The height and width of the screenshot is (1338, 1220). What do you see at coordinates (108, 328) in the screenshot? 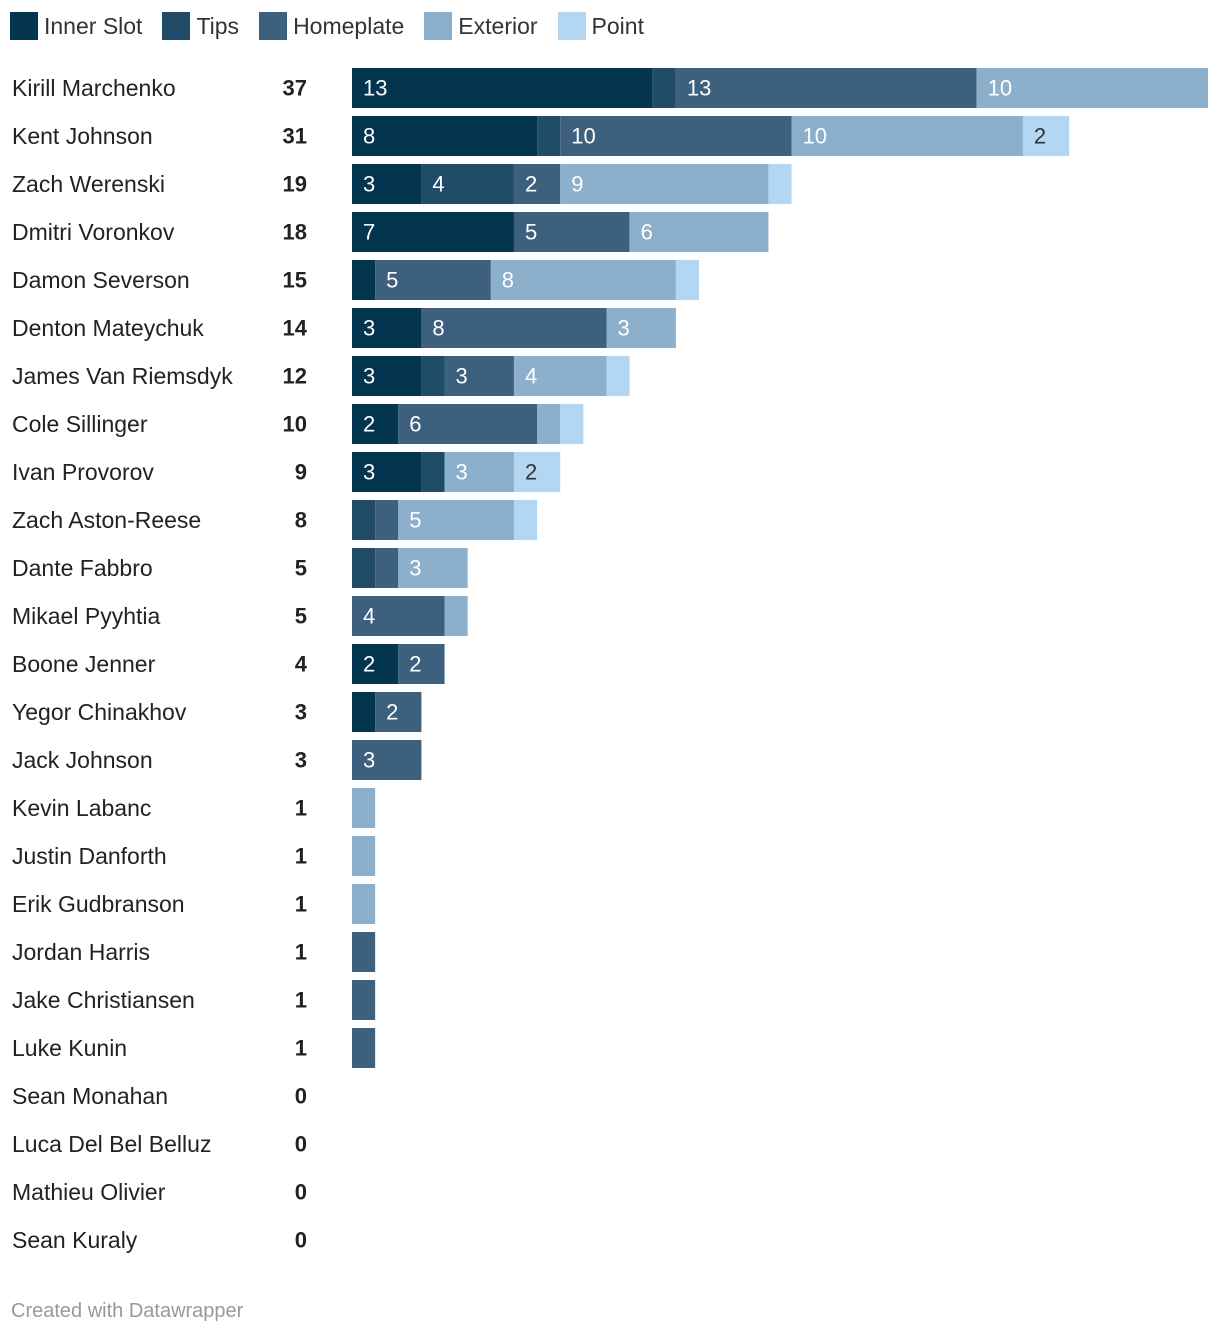
I see `category-label: Denton Mateychuk` at bounding box center [108, 328].